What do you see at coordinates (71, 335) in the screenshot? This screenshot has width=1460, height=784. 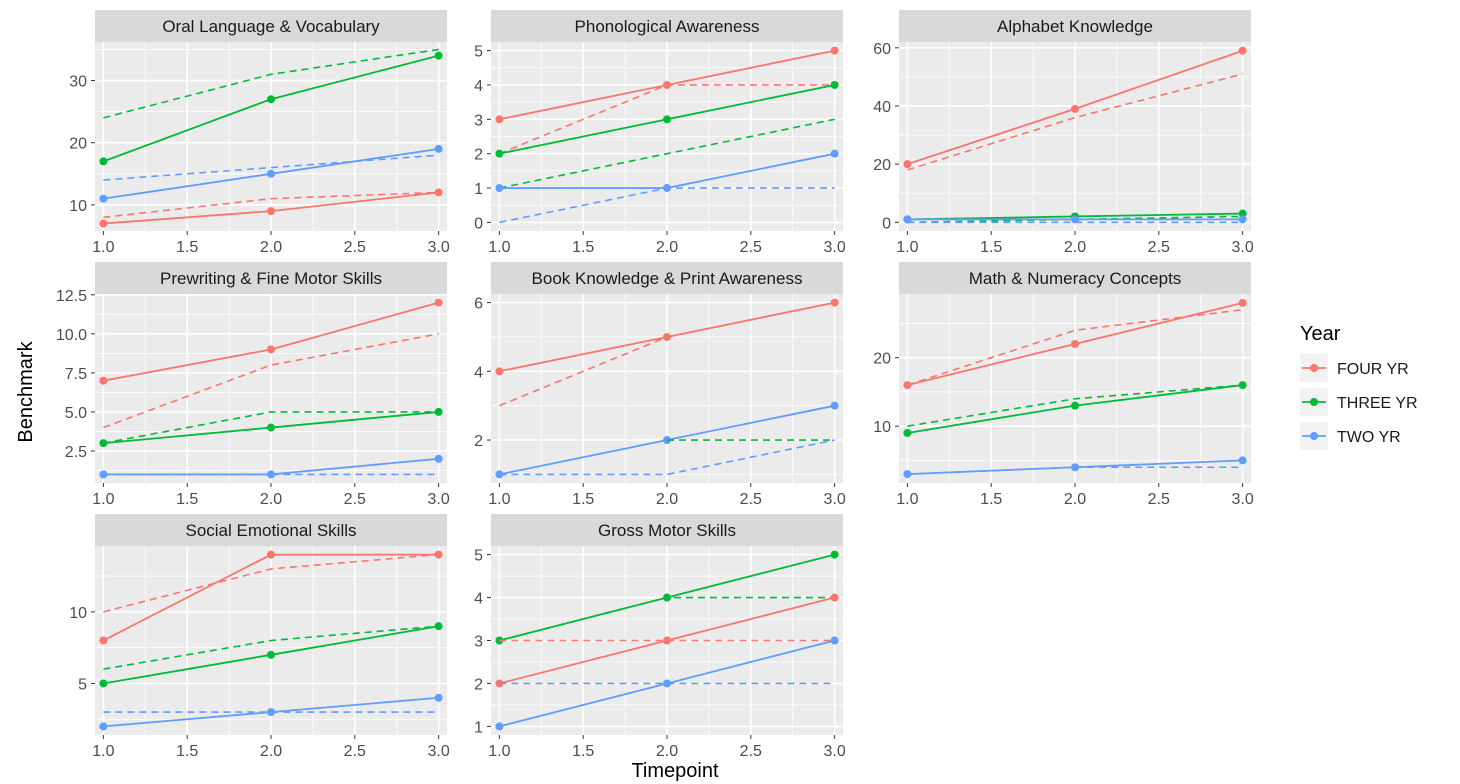 I see `y-tick-label: 10.0` at bounding box center [71, 335].